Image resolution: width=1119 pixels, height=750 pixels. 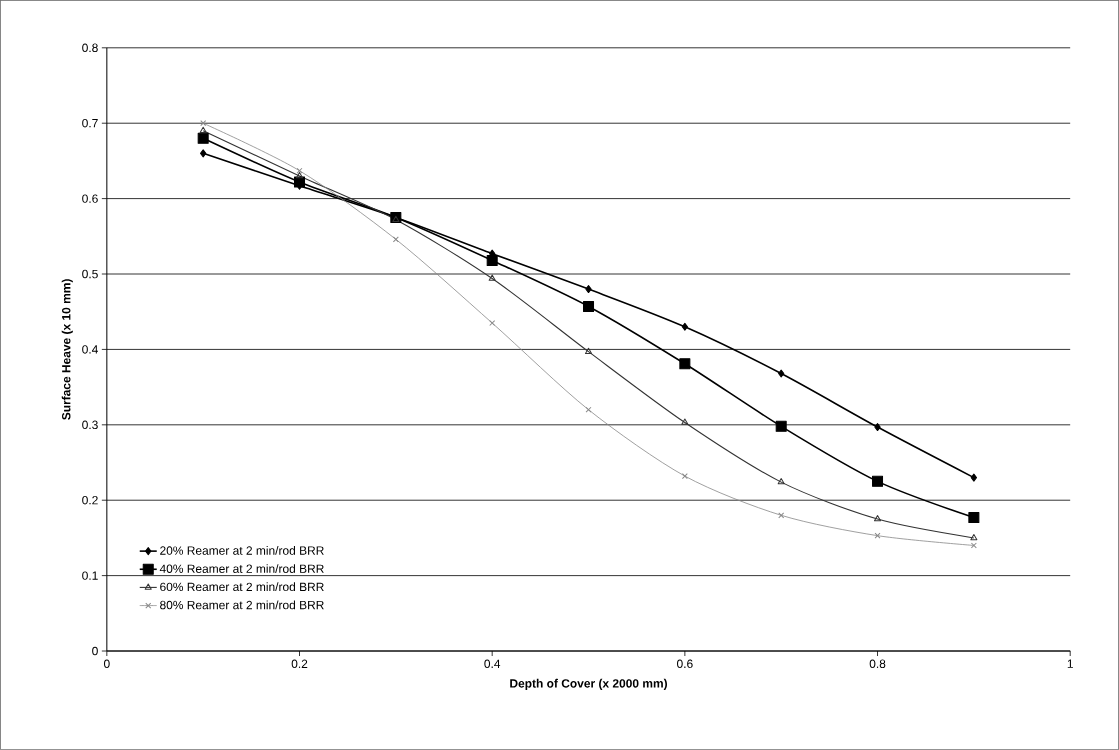 What do you see at coordinates (90, 349) in the screenshot?
I see `y-tick-label: 0.4` at bounding box center [90, 349].